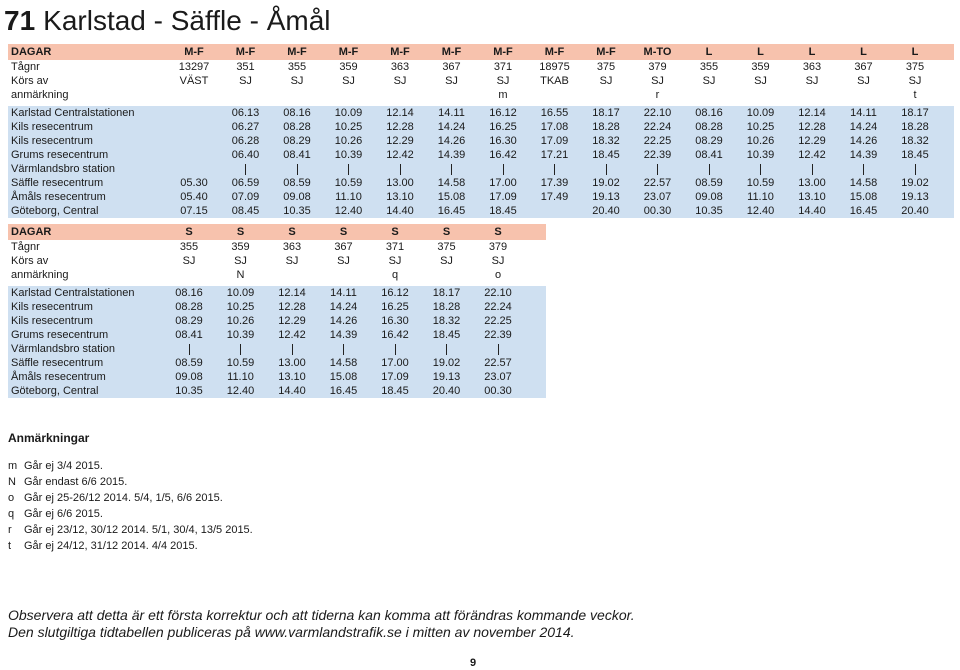 This screenshot has height=670, width=960. Describe the element at coordinates (240, 321) in the screenshot. I see `time-cell: 10.26` at that location.